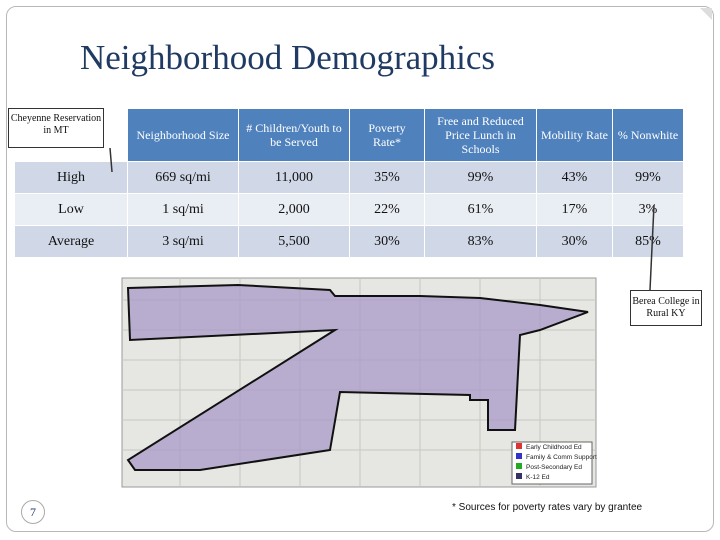 Image resolution: width=720 pixels, height=540 pixels. I want to click on header-cell: Free and Reduced Price Lunch in Schools, so click(480, 135).